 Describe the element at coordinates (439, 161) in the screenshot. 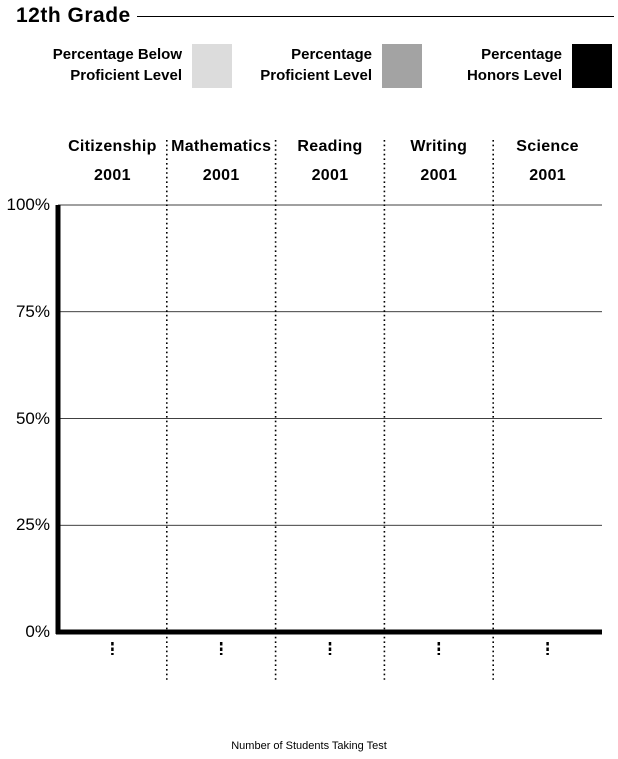

I see `category-header: Writing 2001` at that location.